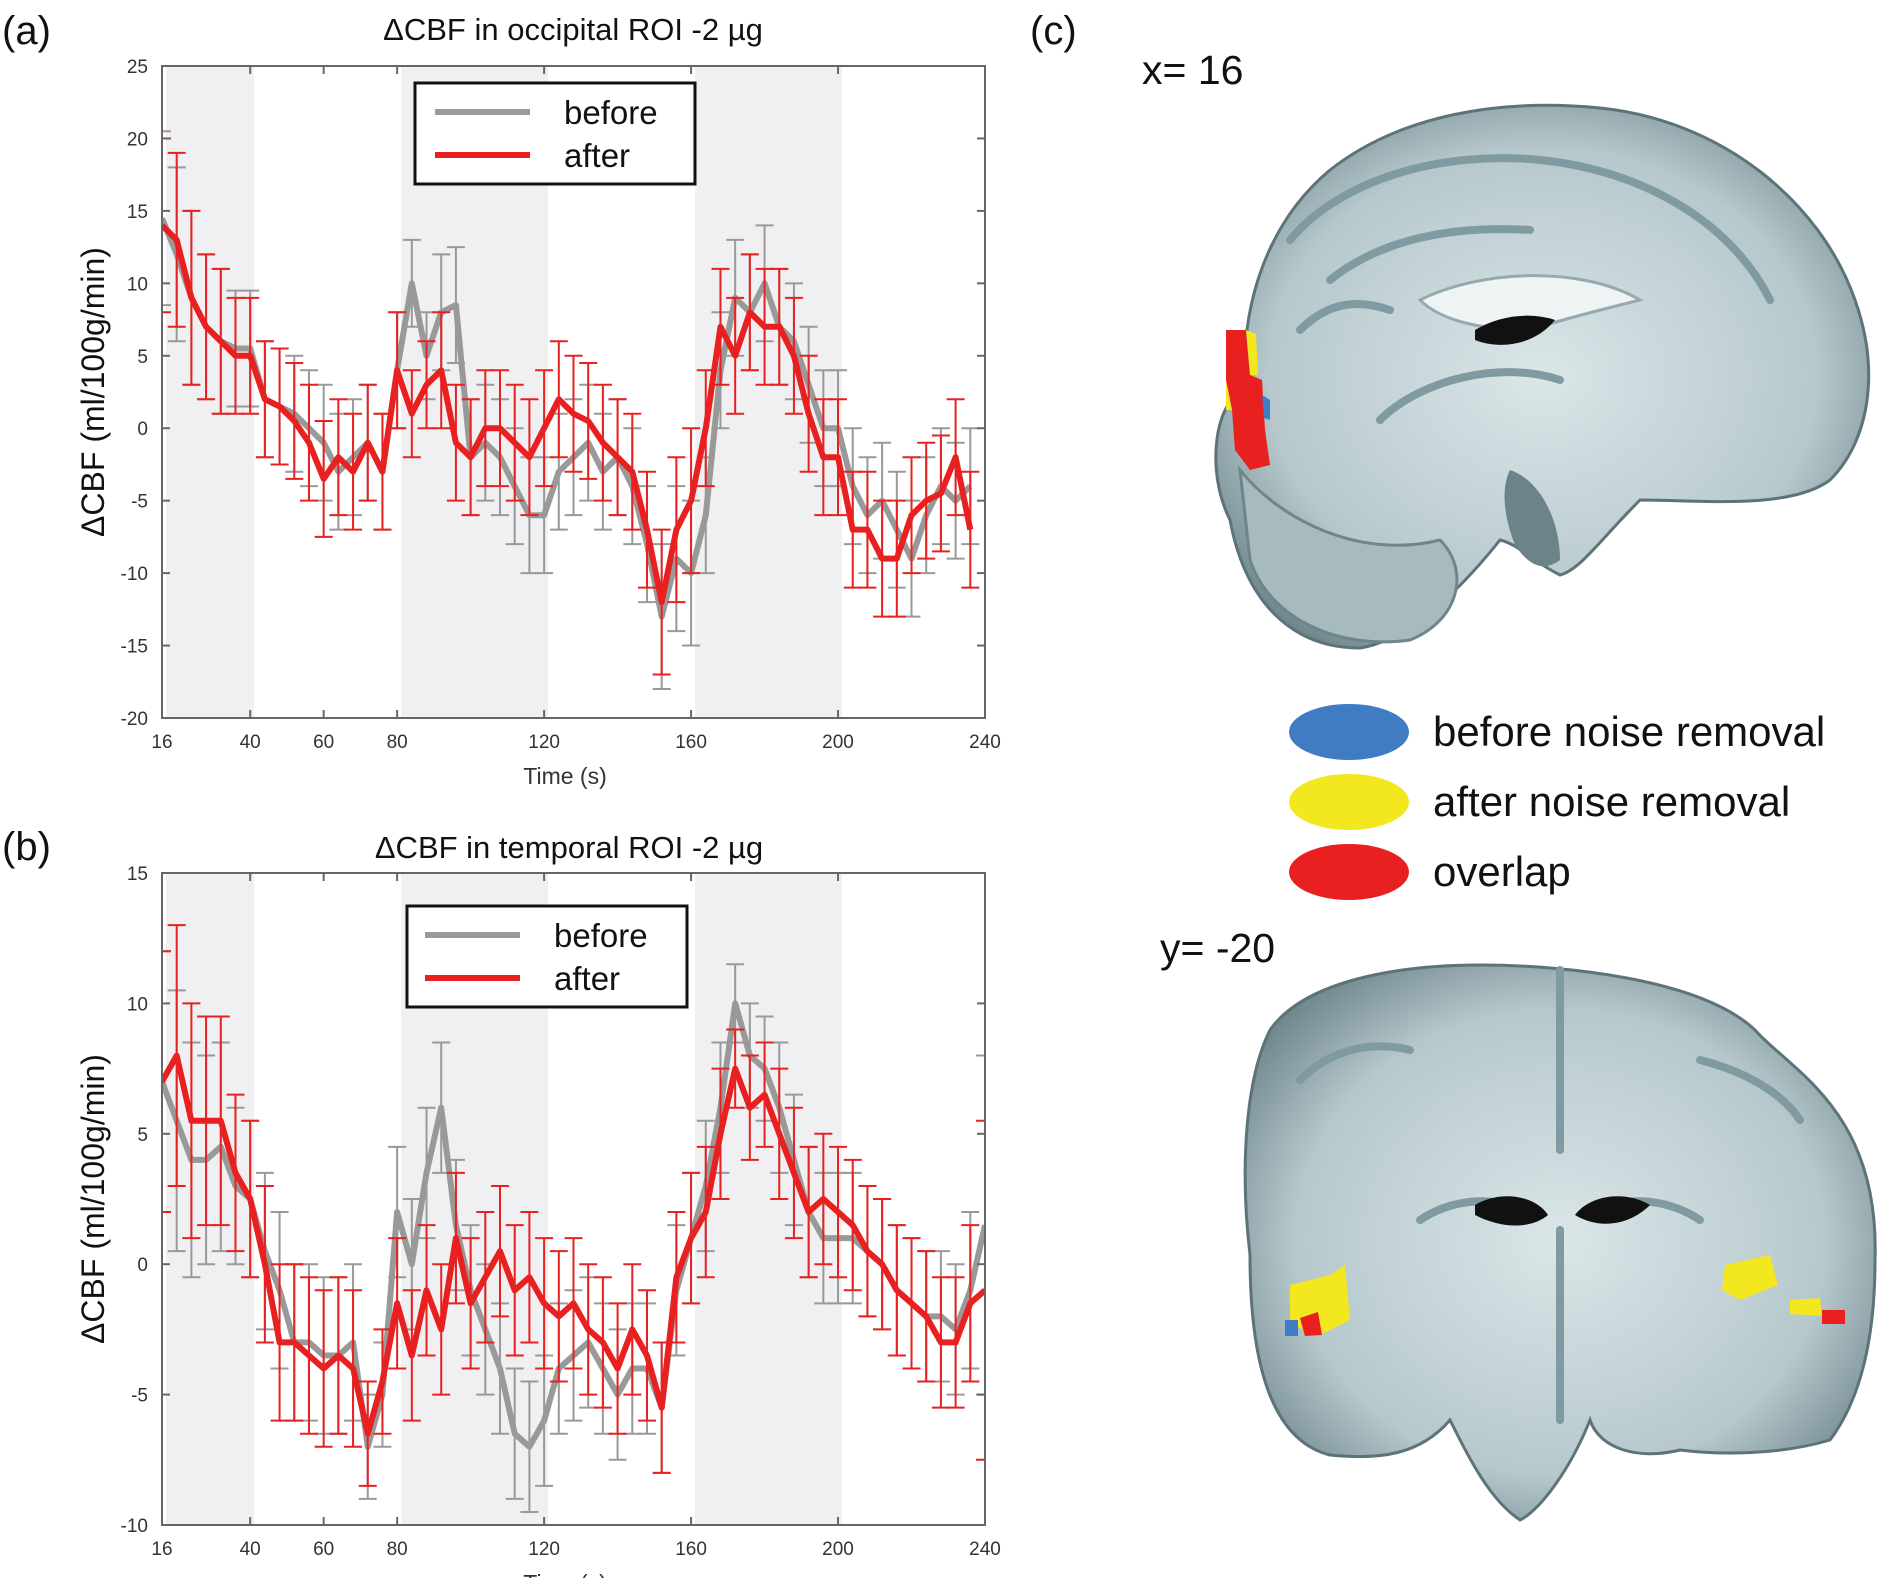 The width and height of the screenshot is (1902, 1583). I want to click on map-legend-label-after: after noise removal, so click(1611, 801).